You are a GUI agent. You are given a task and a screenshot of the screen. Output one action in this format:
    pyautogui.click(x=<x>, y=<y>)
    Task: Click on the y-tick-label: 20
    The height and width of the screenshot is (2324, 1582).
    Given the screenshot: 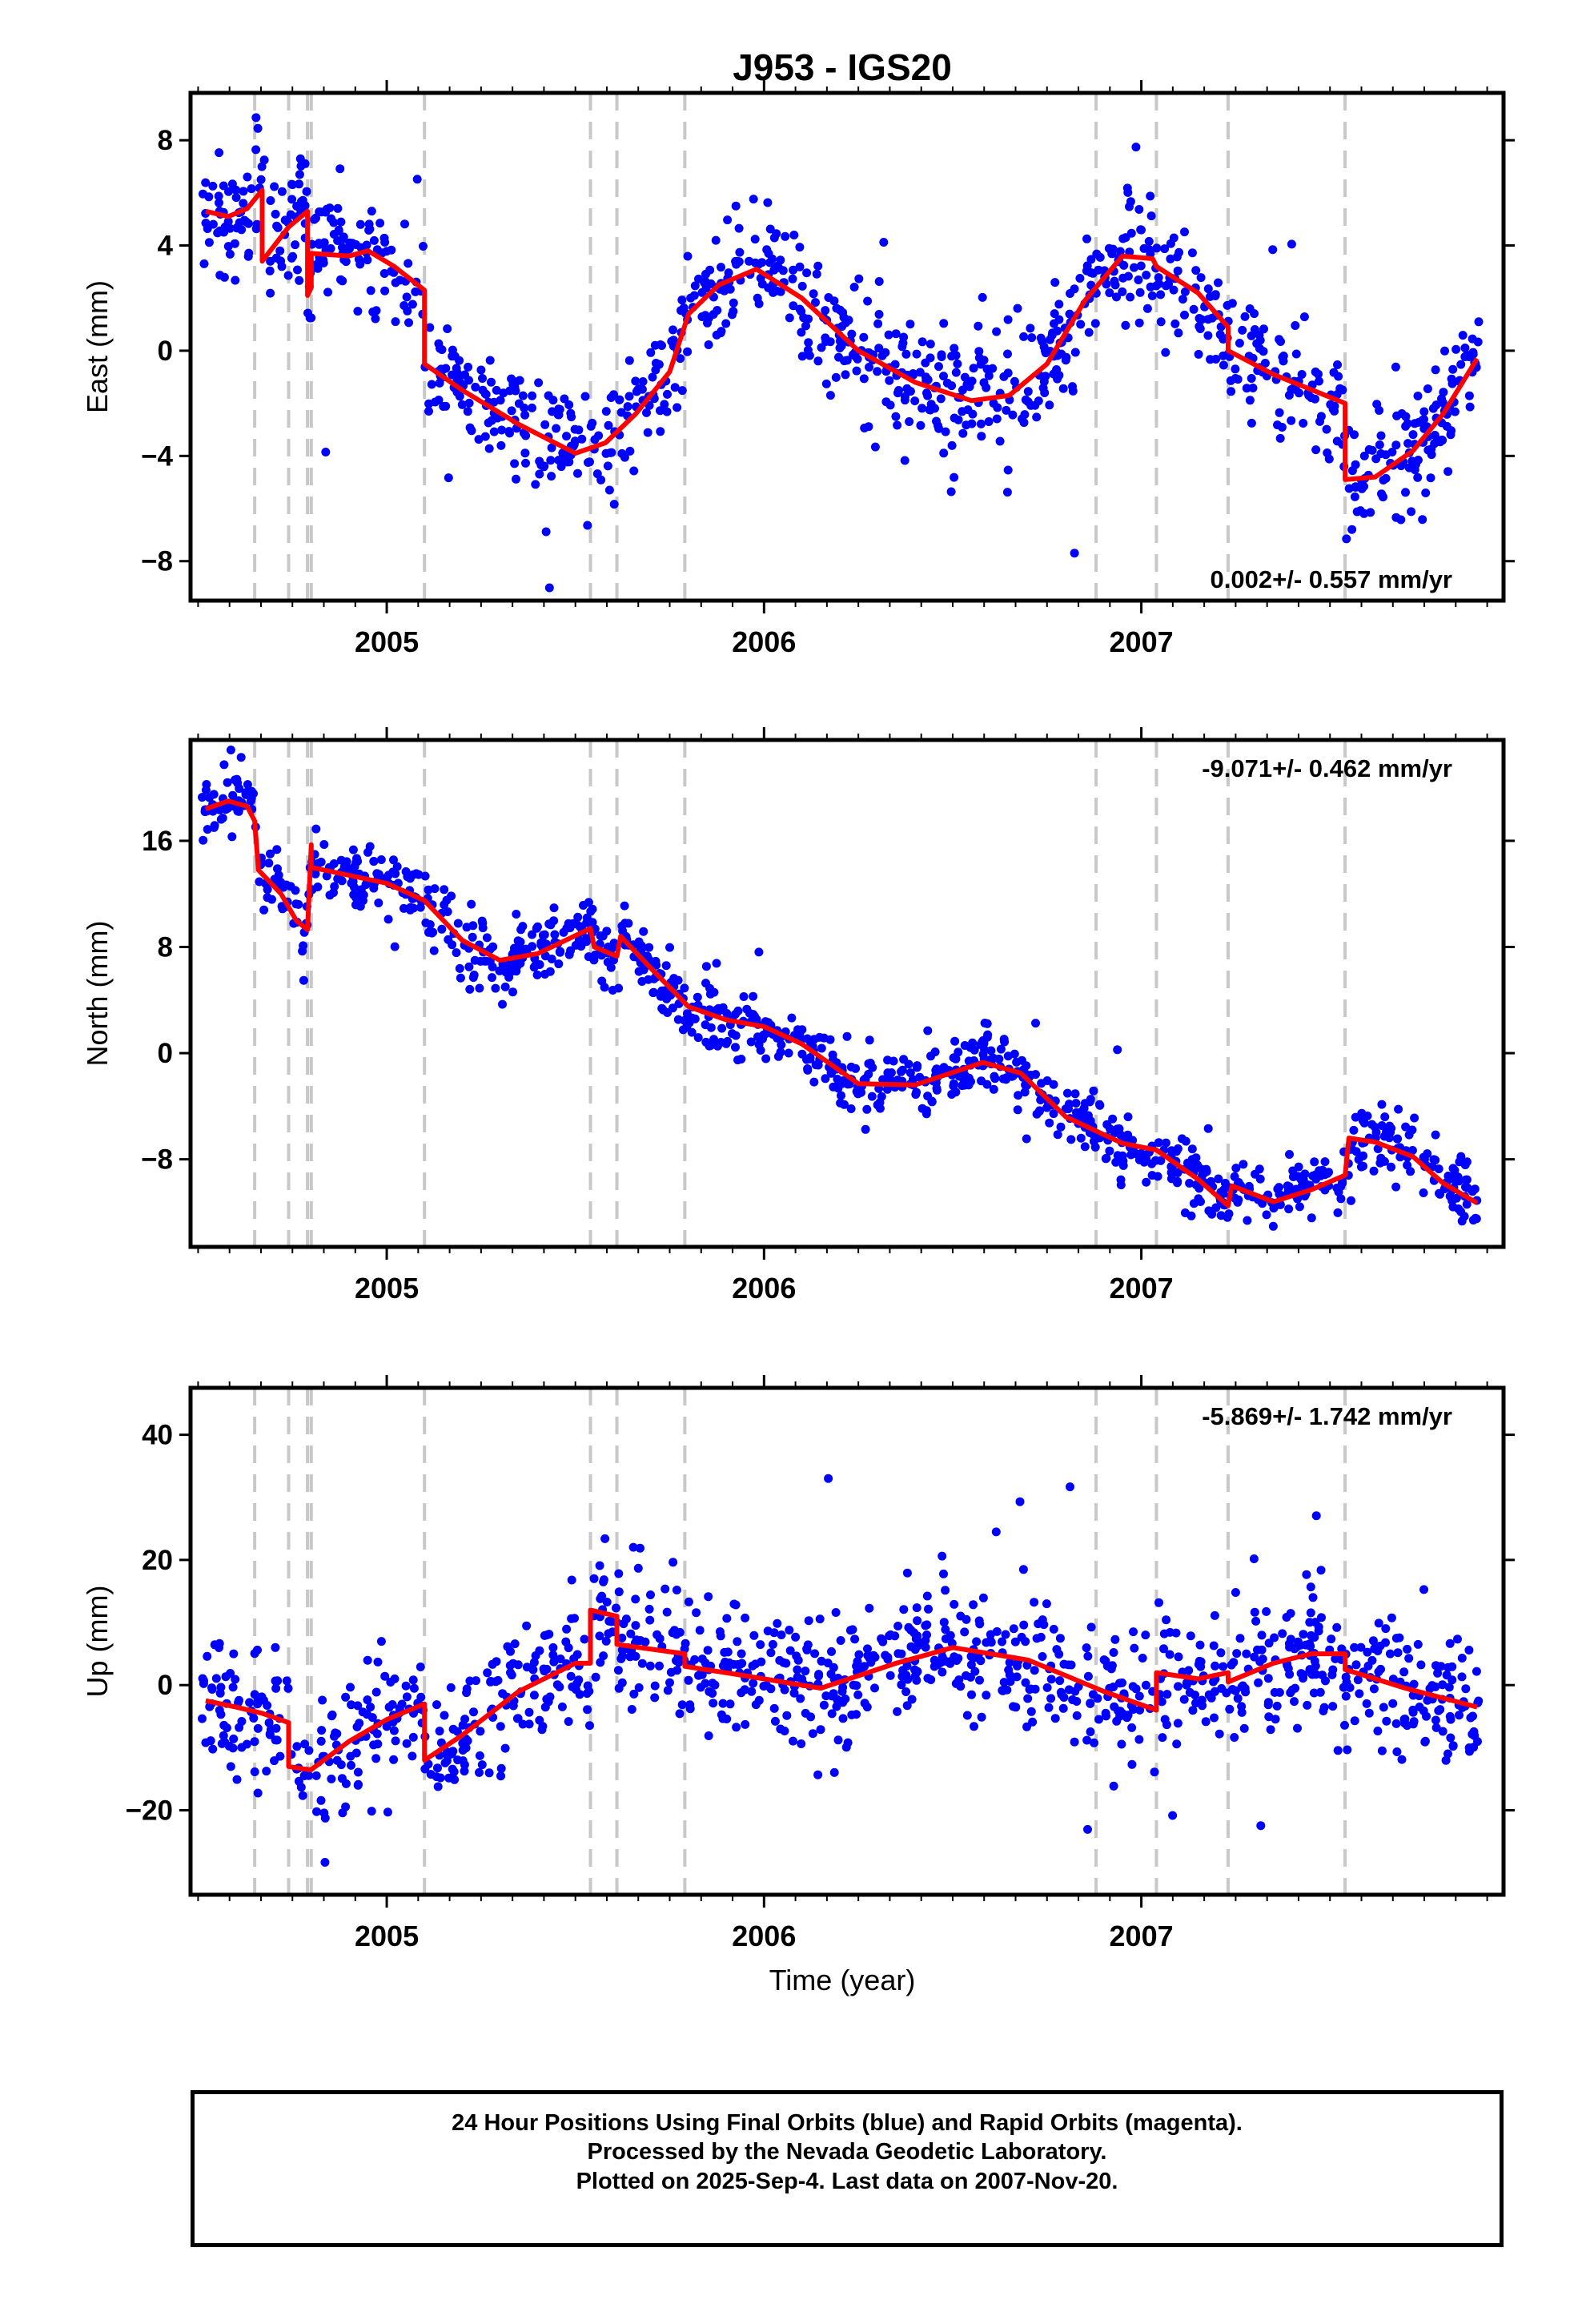 What is the action you would take?
    pyautogui.click(x=157, y=1560)
    